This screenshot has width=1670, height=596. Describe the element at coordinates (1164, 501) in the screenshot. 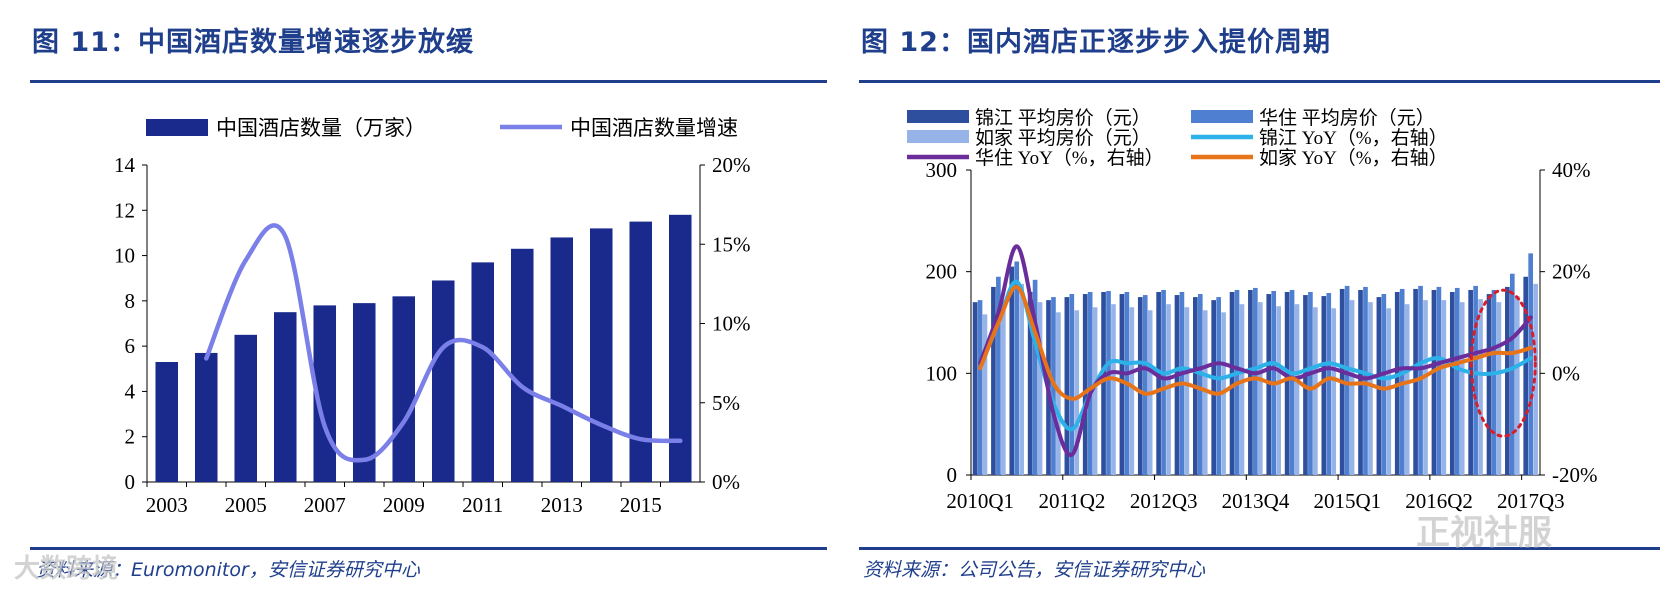

I see `x-axis-tick-label: 2012Q3` at that location.